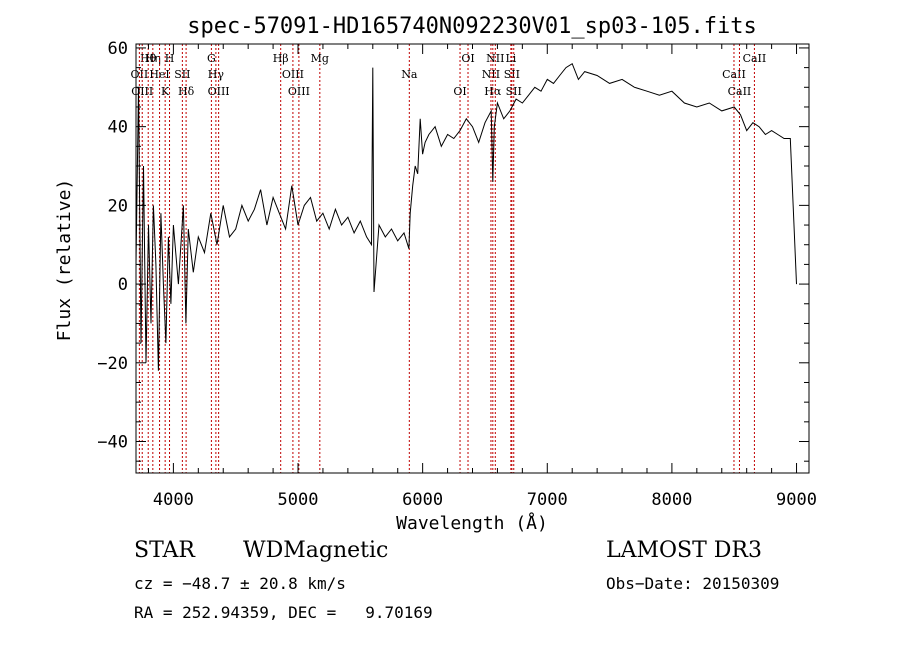 The height and width of the screenshot is (649, 900). What do you see at coordinates (112, 364) in the screenshot?
I see `y-tick-label: −20` at bounding box center [112, 364].